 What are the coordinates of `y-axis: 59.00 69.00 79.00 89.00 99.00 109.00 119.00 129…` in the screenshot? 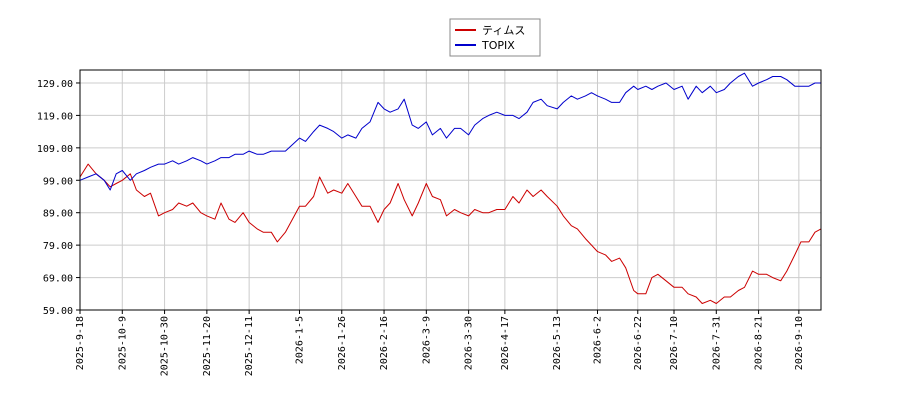 It's located at (58, 198).